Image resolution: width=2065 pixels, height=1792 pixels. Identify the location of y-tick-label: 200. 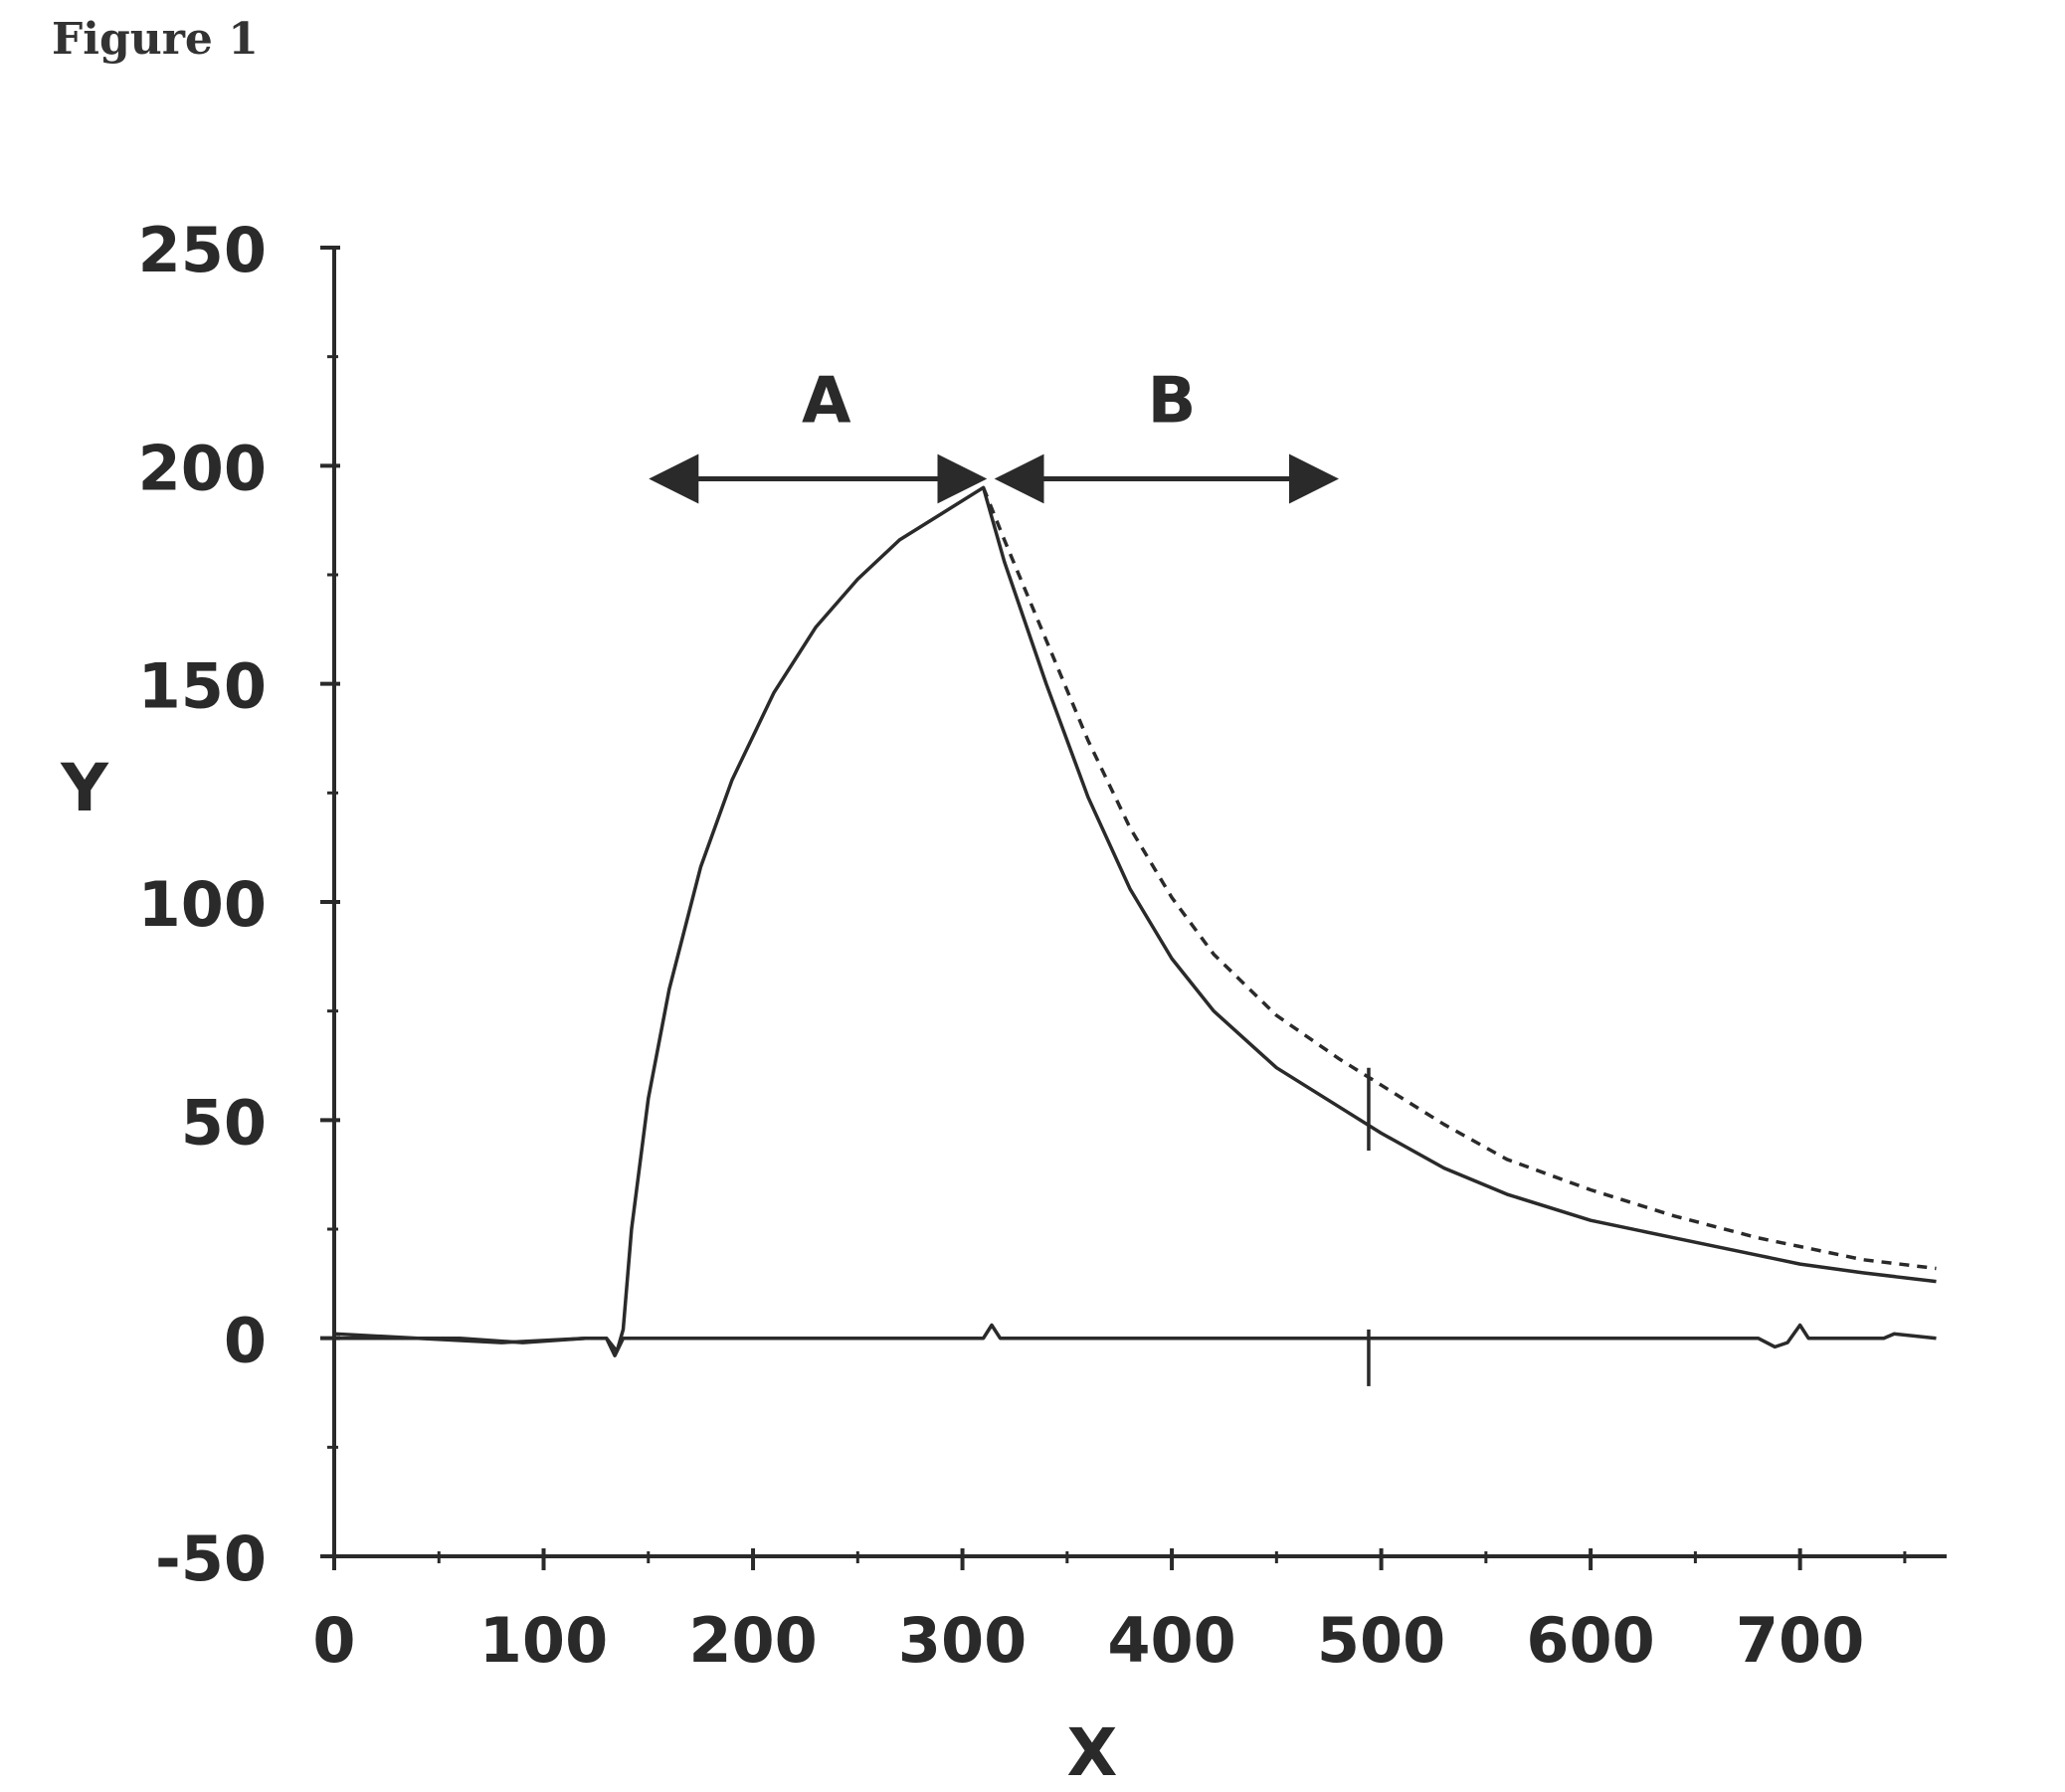
(202, 468).